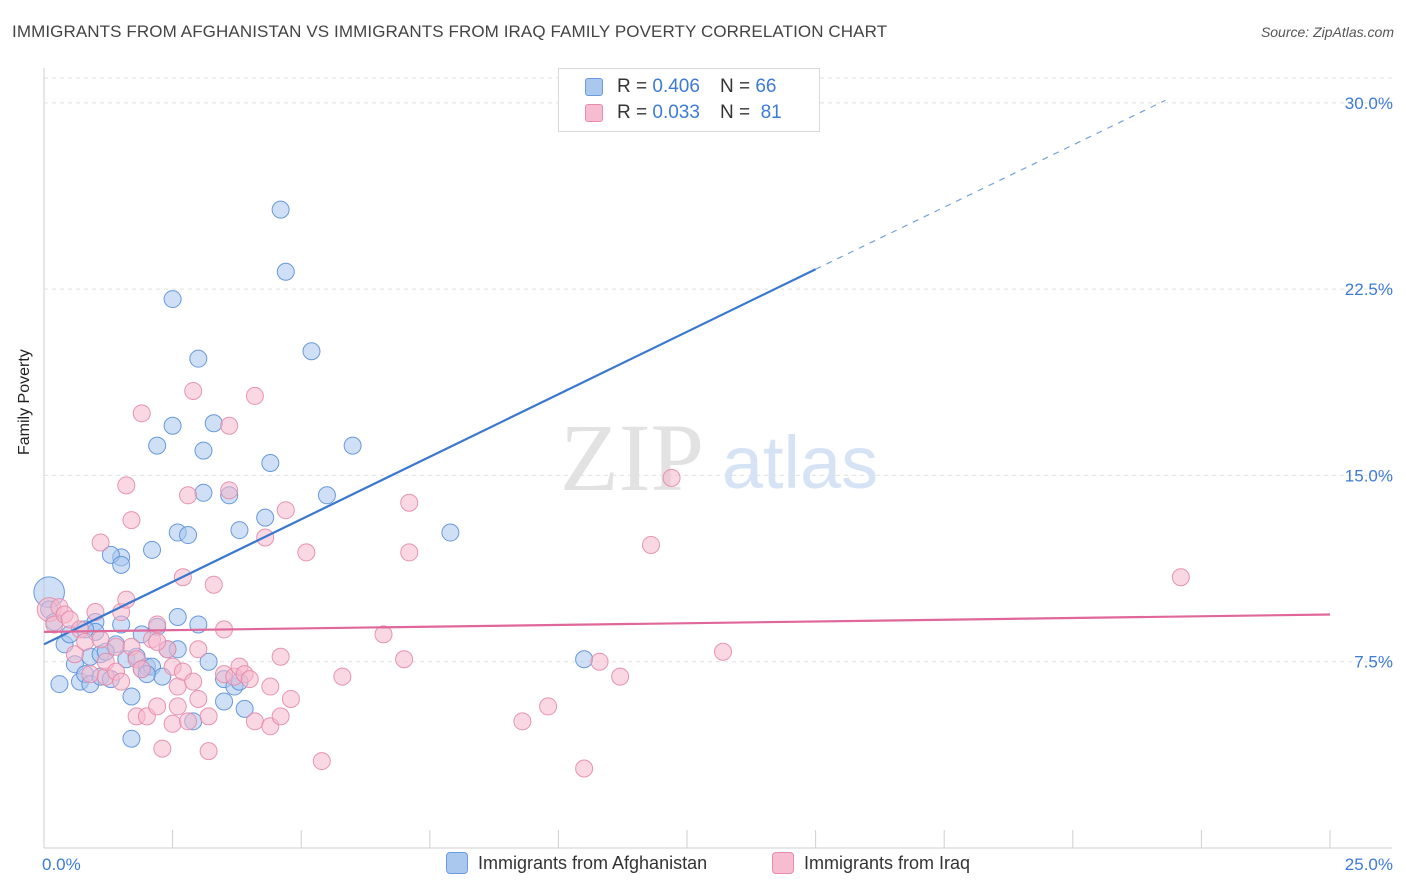 The image size is (1406, 892). What do you see at coordinates (632, 112) in the screenshot?
I see `legend-r-label: R =` at bounding box center [632, 112].